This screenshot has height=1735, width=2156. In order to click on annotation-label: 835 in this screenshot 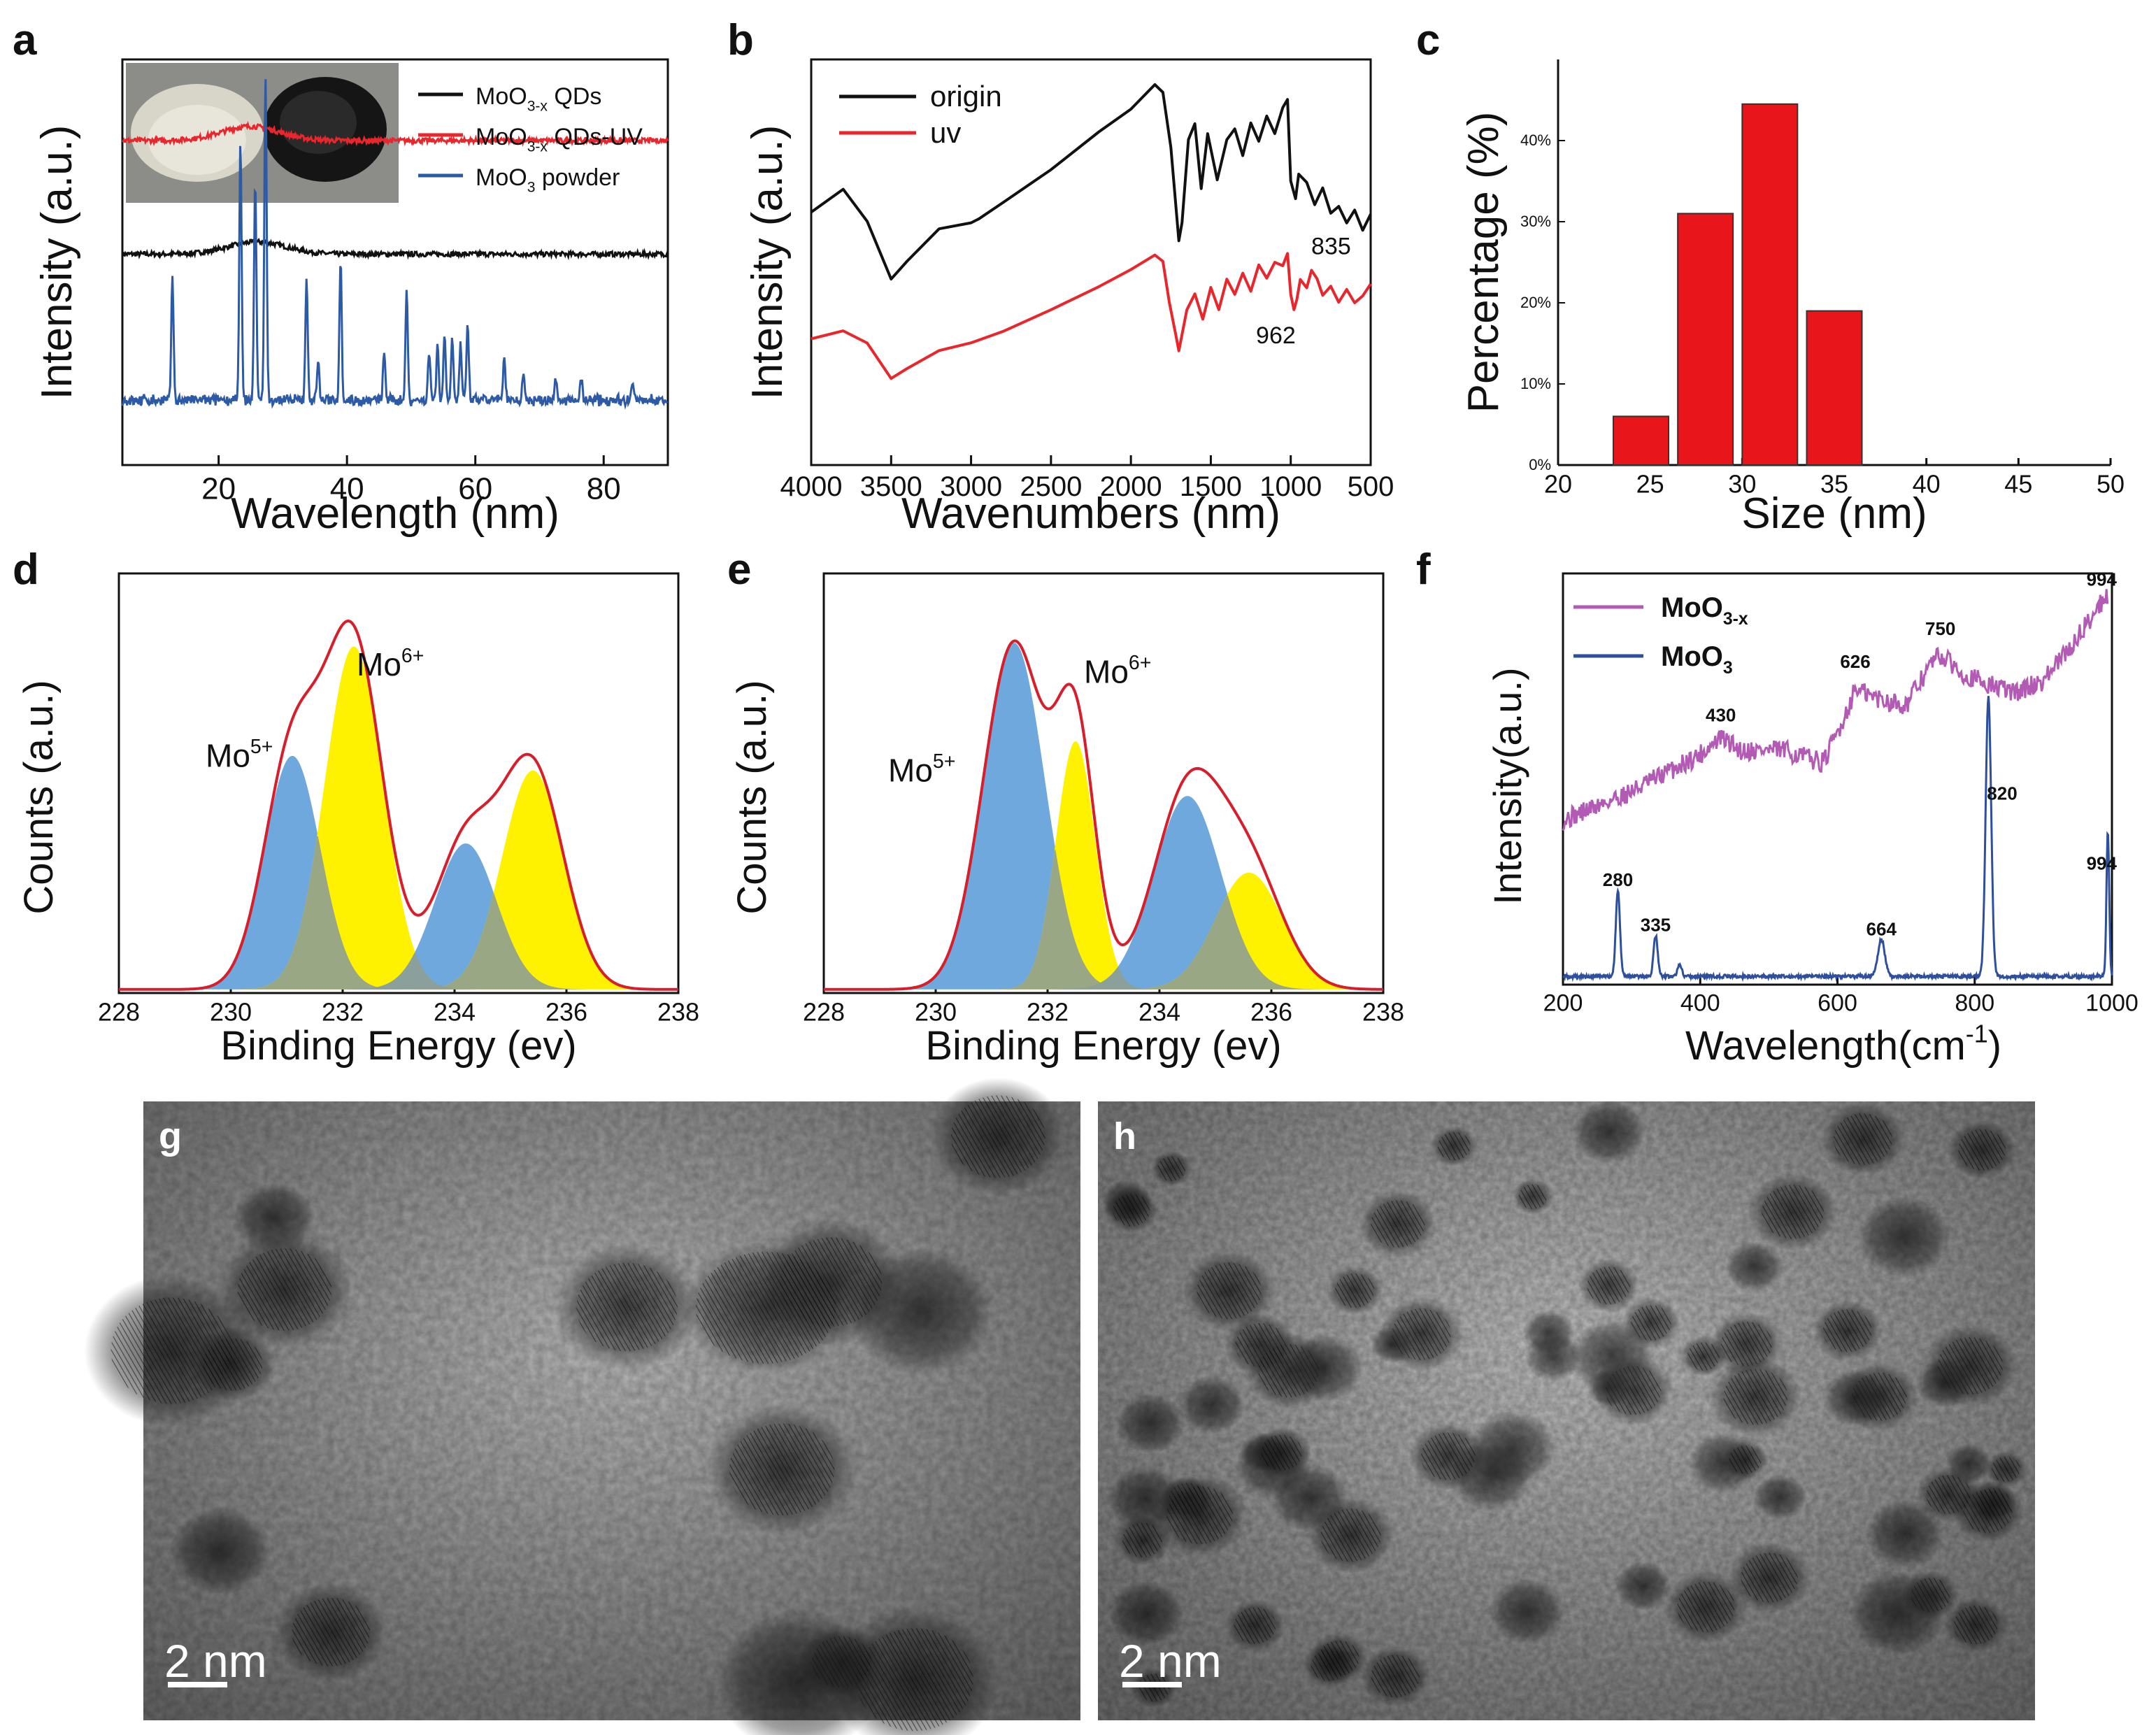, I will do `click(1331, 246)`.